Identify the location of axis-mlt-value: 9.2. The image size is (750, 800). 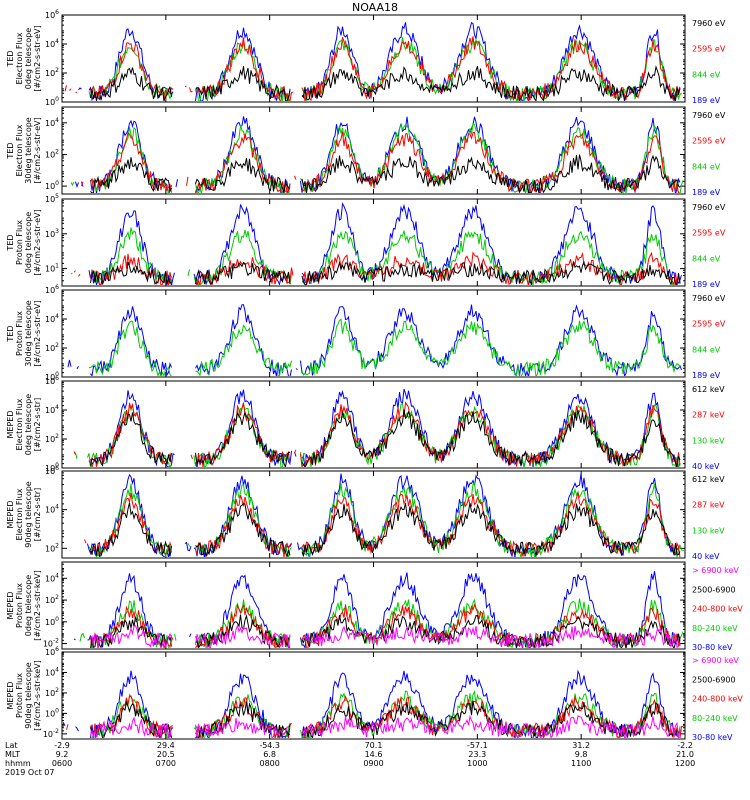
(62, 754).